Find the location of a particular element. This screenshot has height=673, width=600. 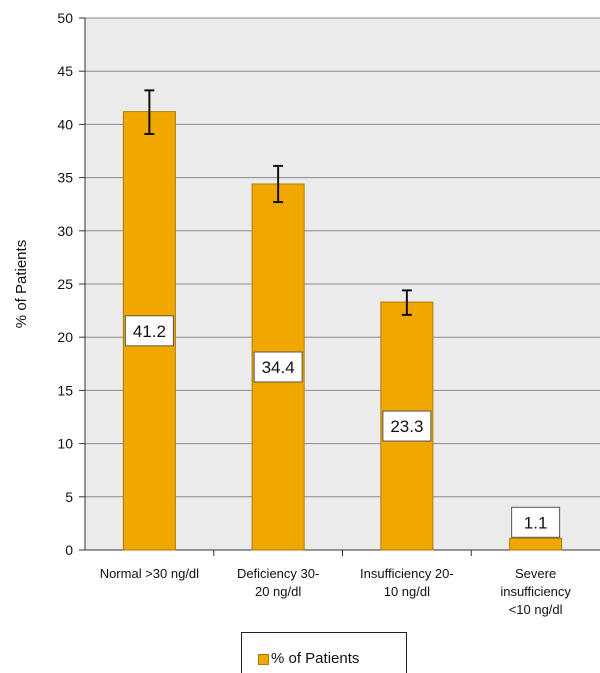

y-tick-label: 25 is located at coordinates (65, 284).